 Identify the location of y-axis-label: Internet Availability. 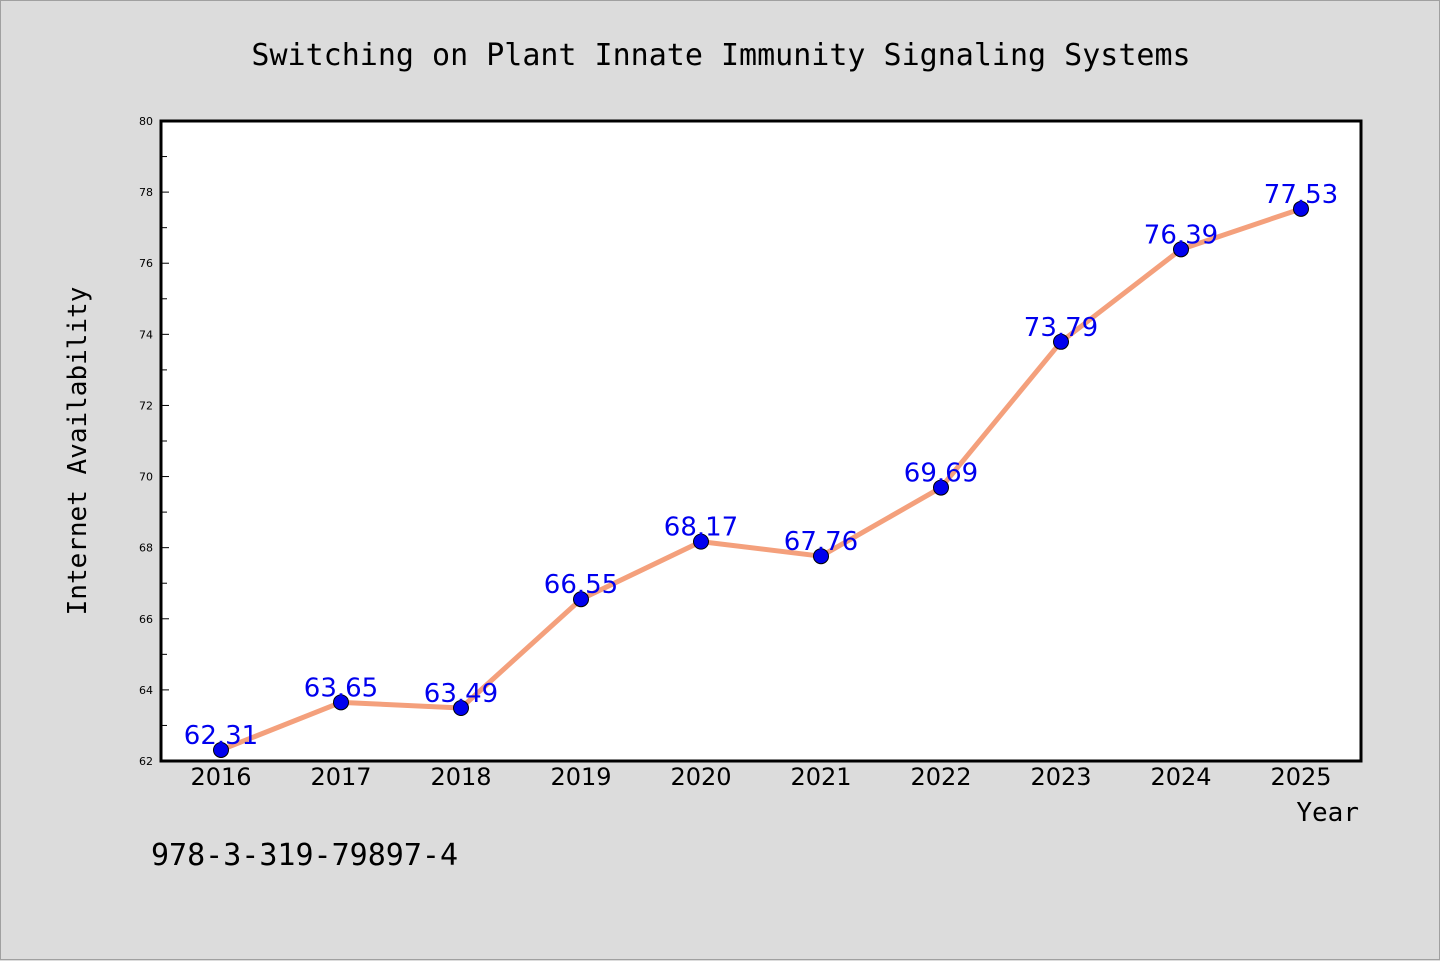
(78, 451).